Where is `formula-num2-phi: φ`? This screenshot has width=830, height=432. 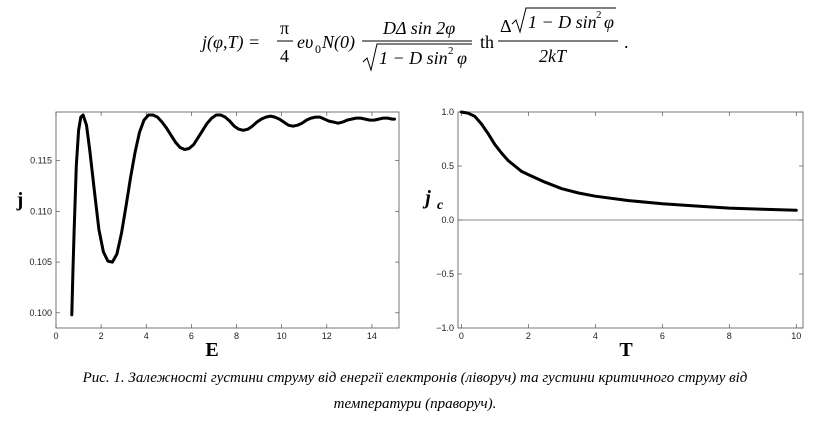 formula-num2-phi: φ is located at coordinates (609, 22).